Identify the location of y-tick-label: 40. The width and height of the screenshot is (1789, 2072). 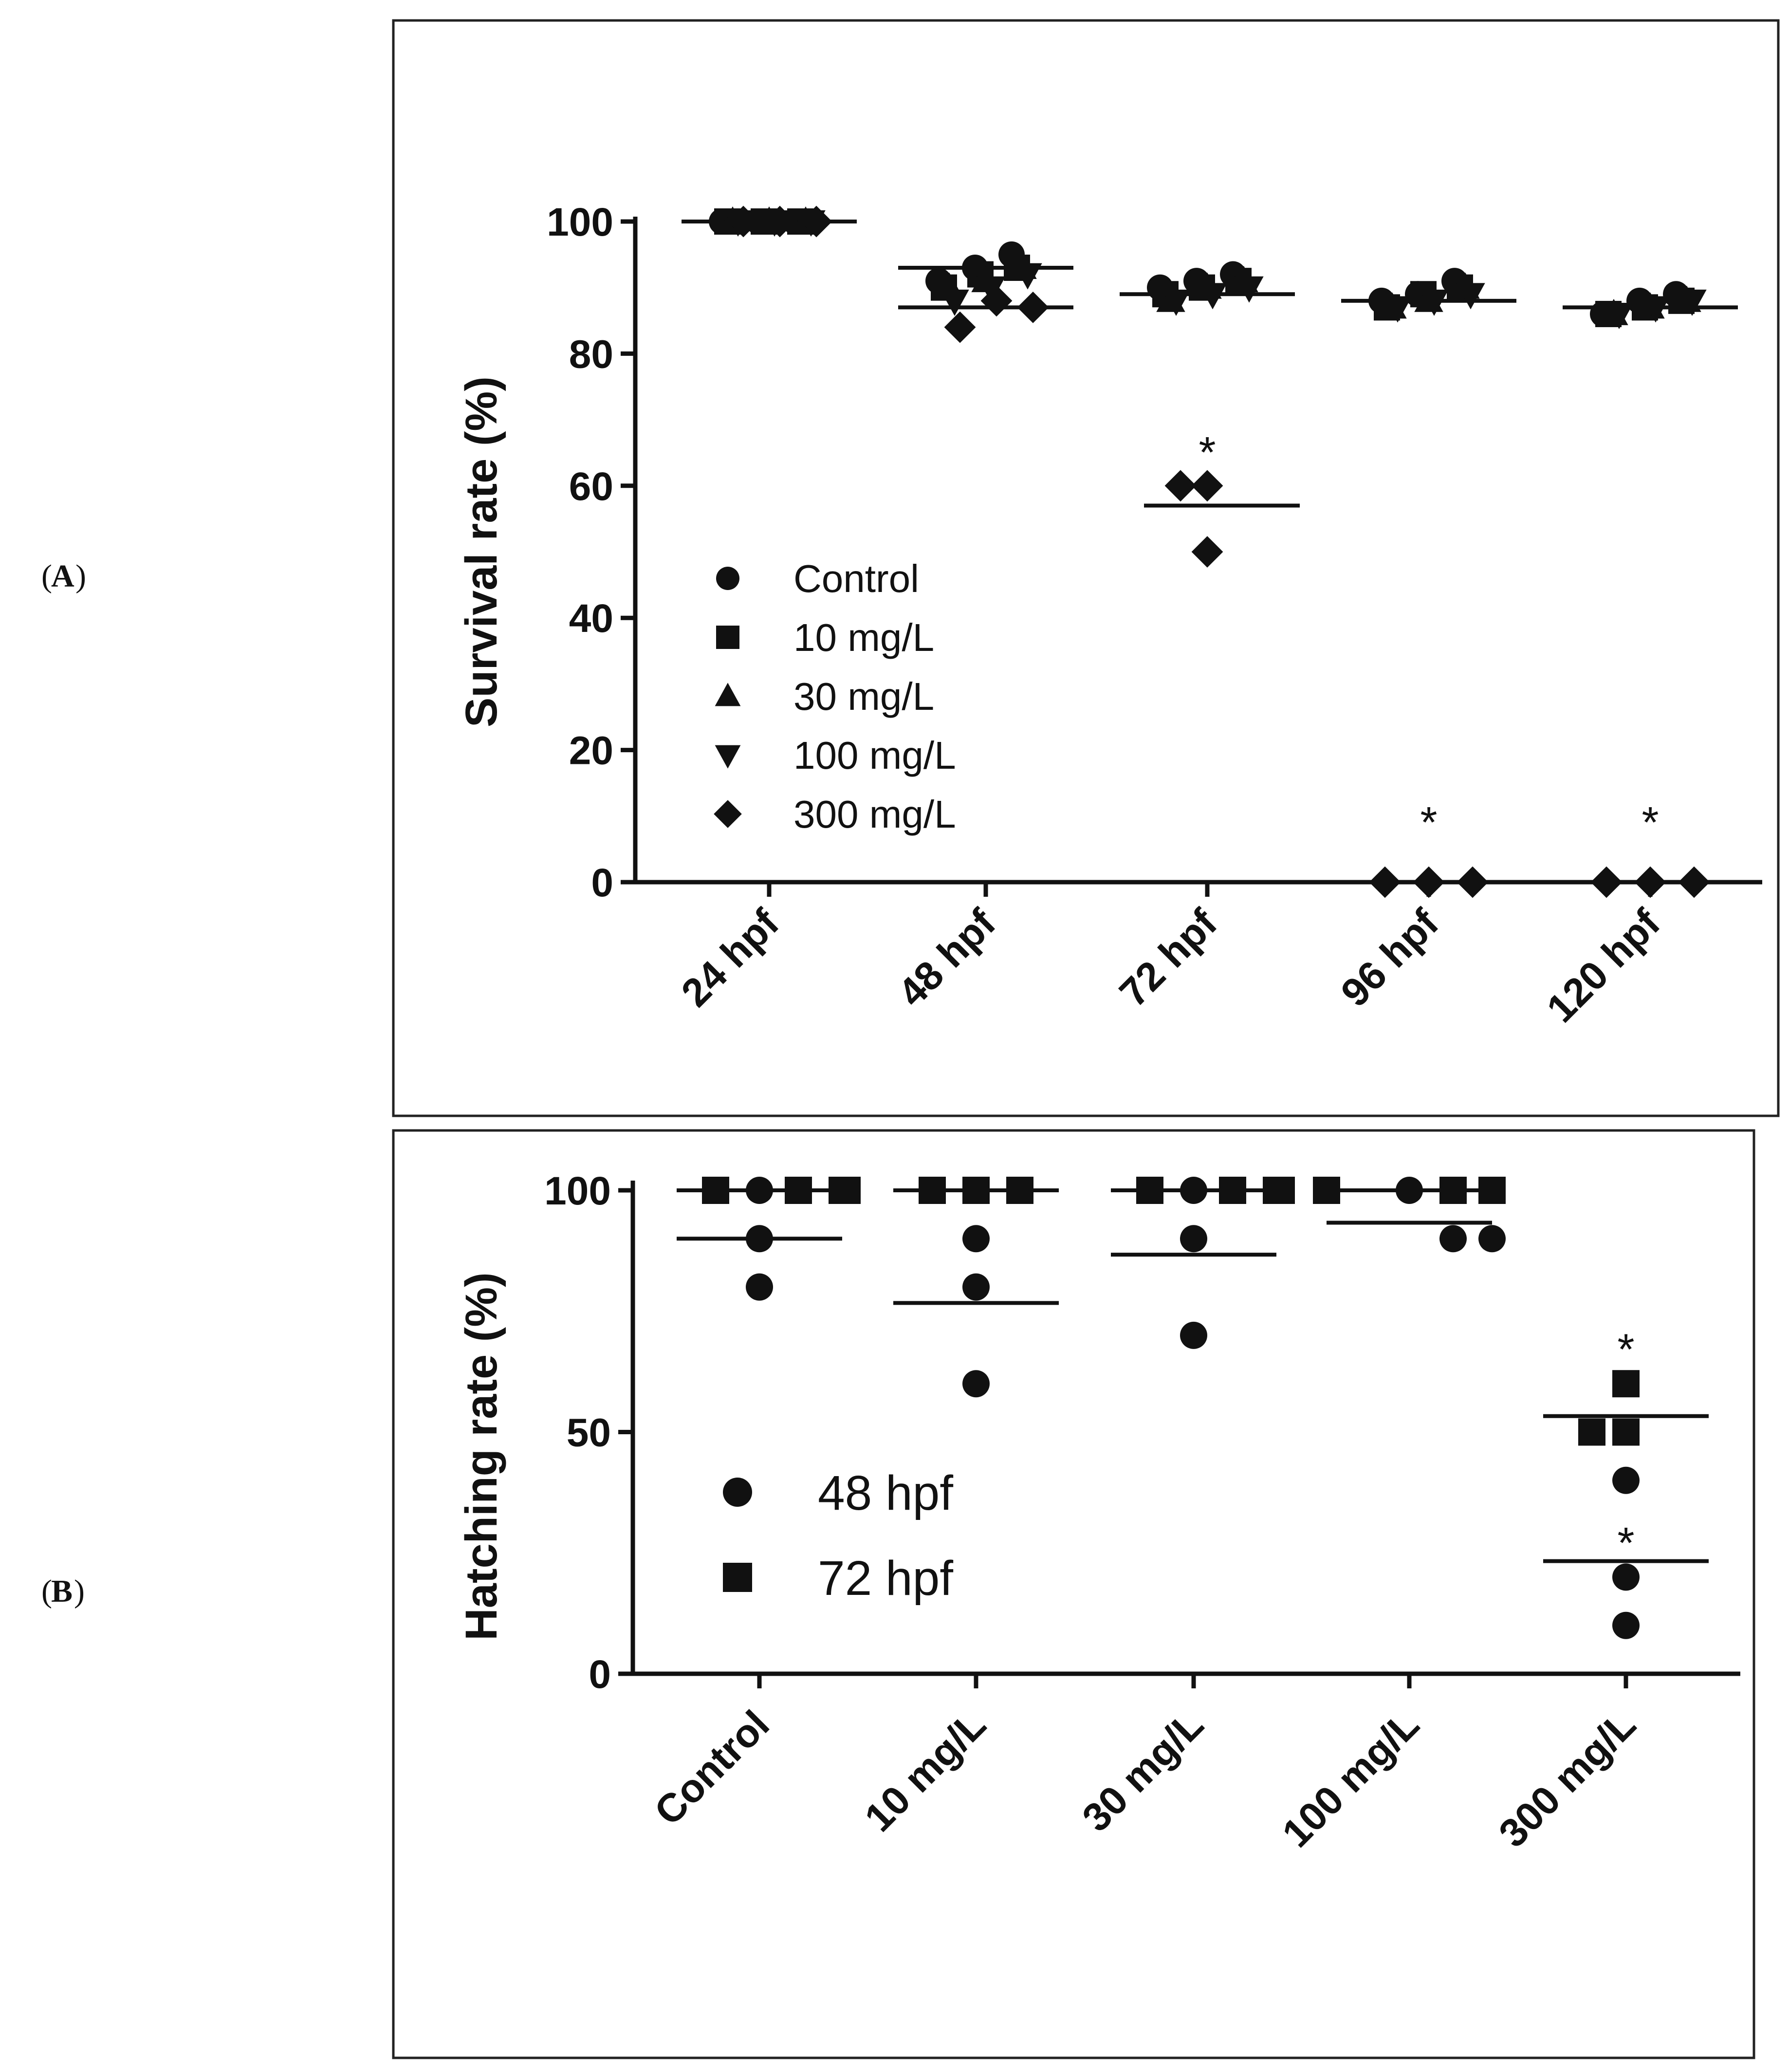
(591, 618).